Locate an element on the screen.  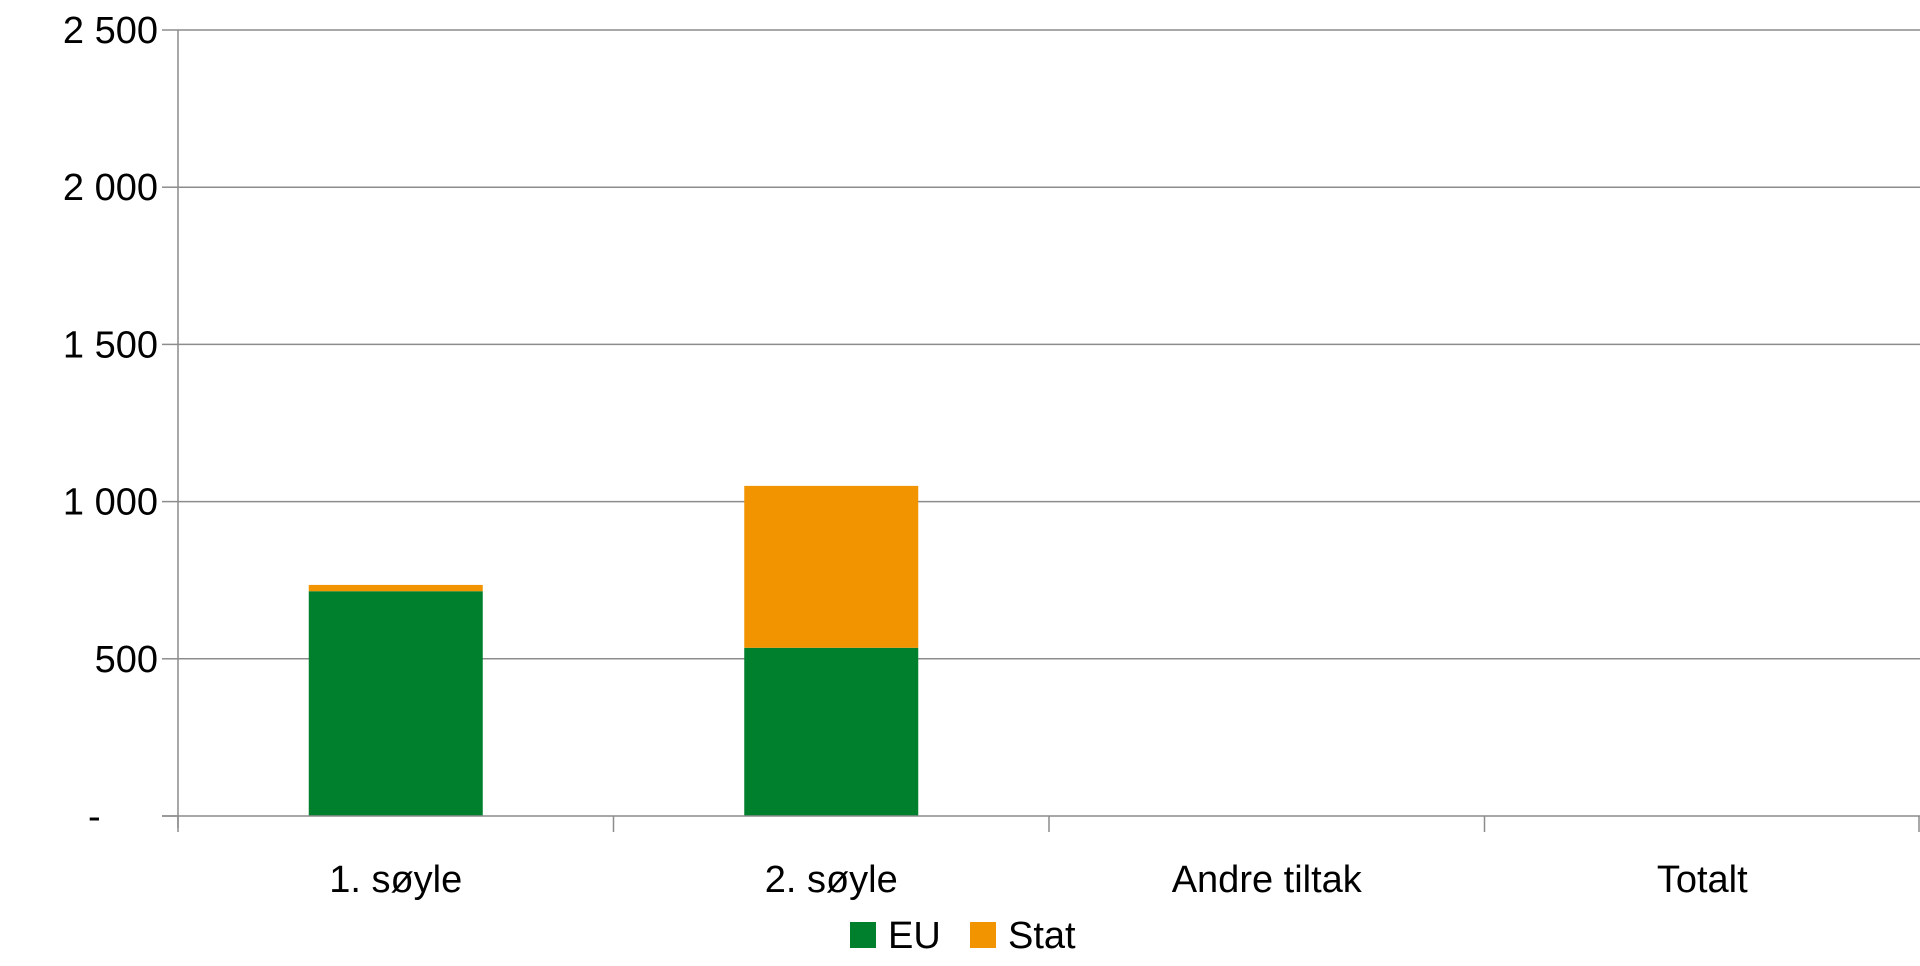
legend-swatch-stat is located at coordinates (983, 935).